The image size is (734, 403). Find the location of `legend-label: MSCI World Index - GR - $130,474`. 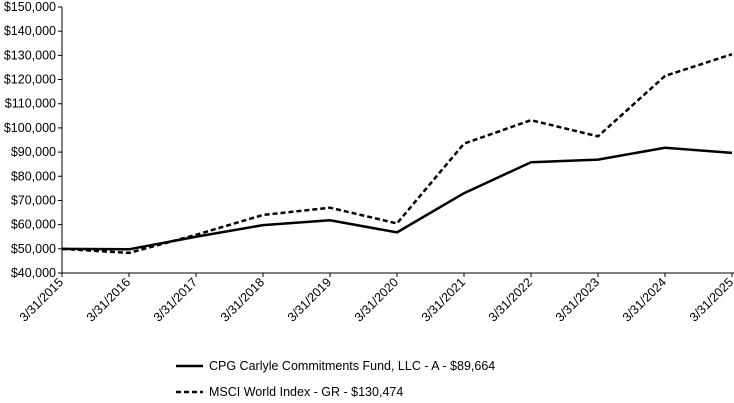

legend-label: MSCI World Index - GR - $130,474 is located at coordinates (306, 392).